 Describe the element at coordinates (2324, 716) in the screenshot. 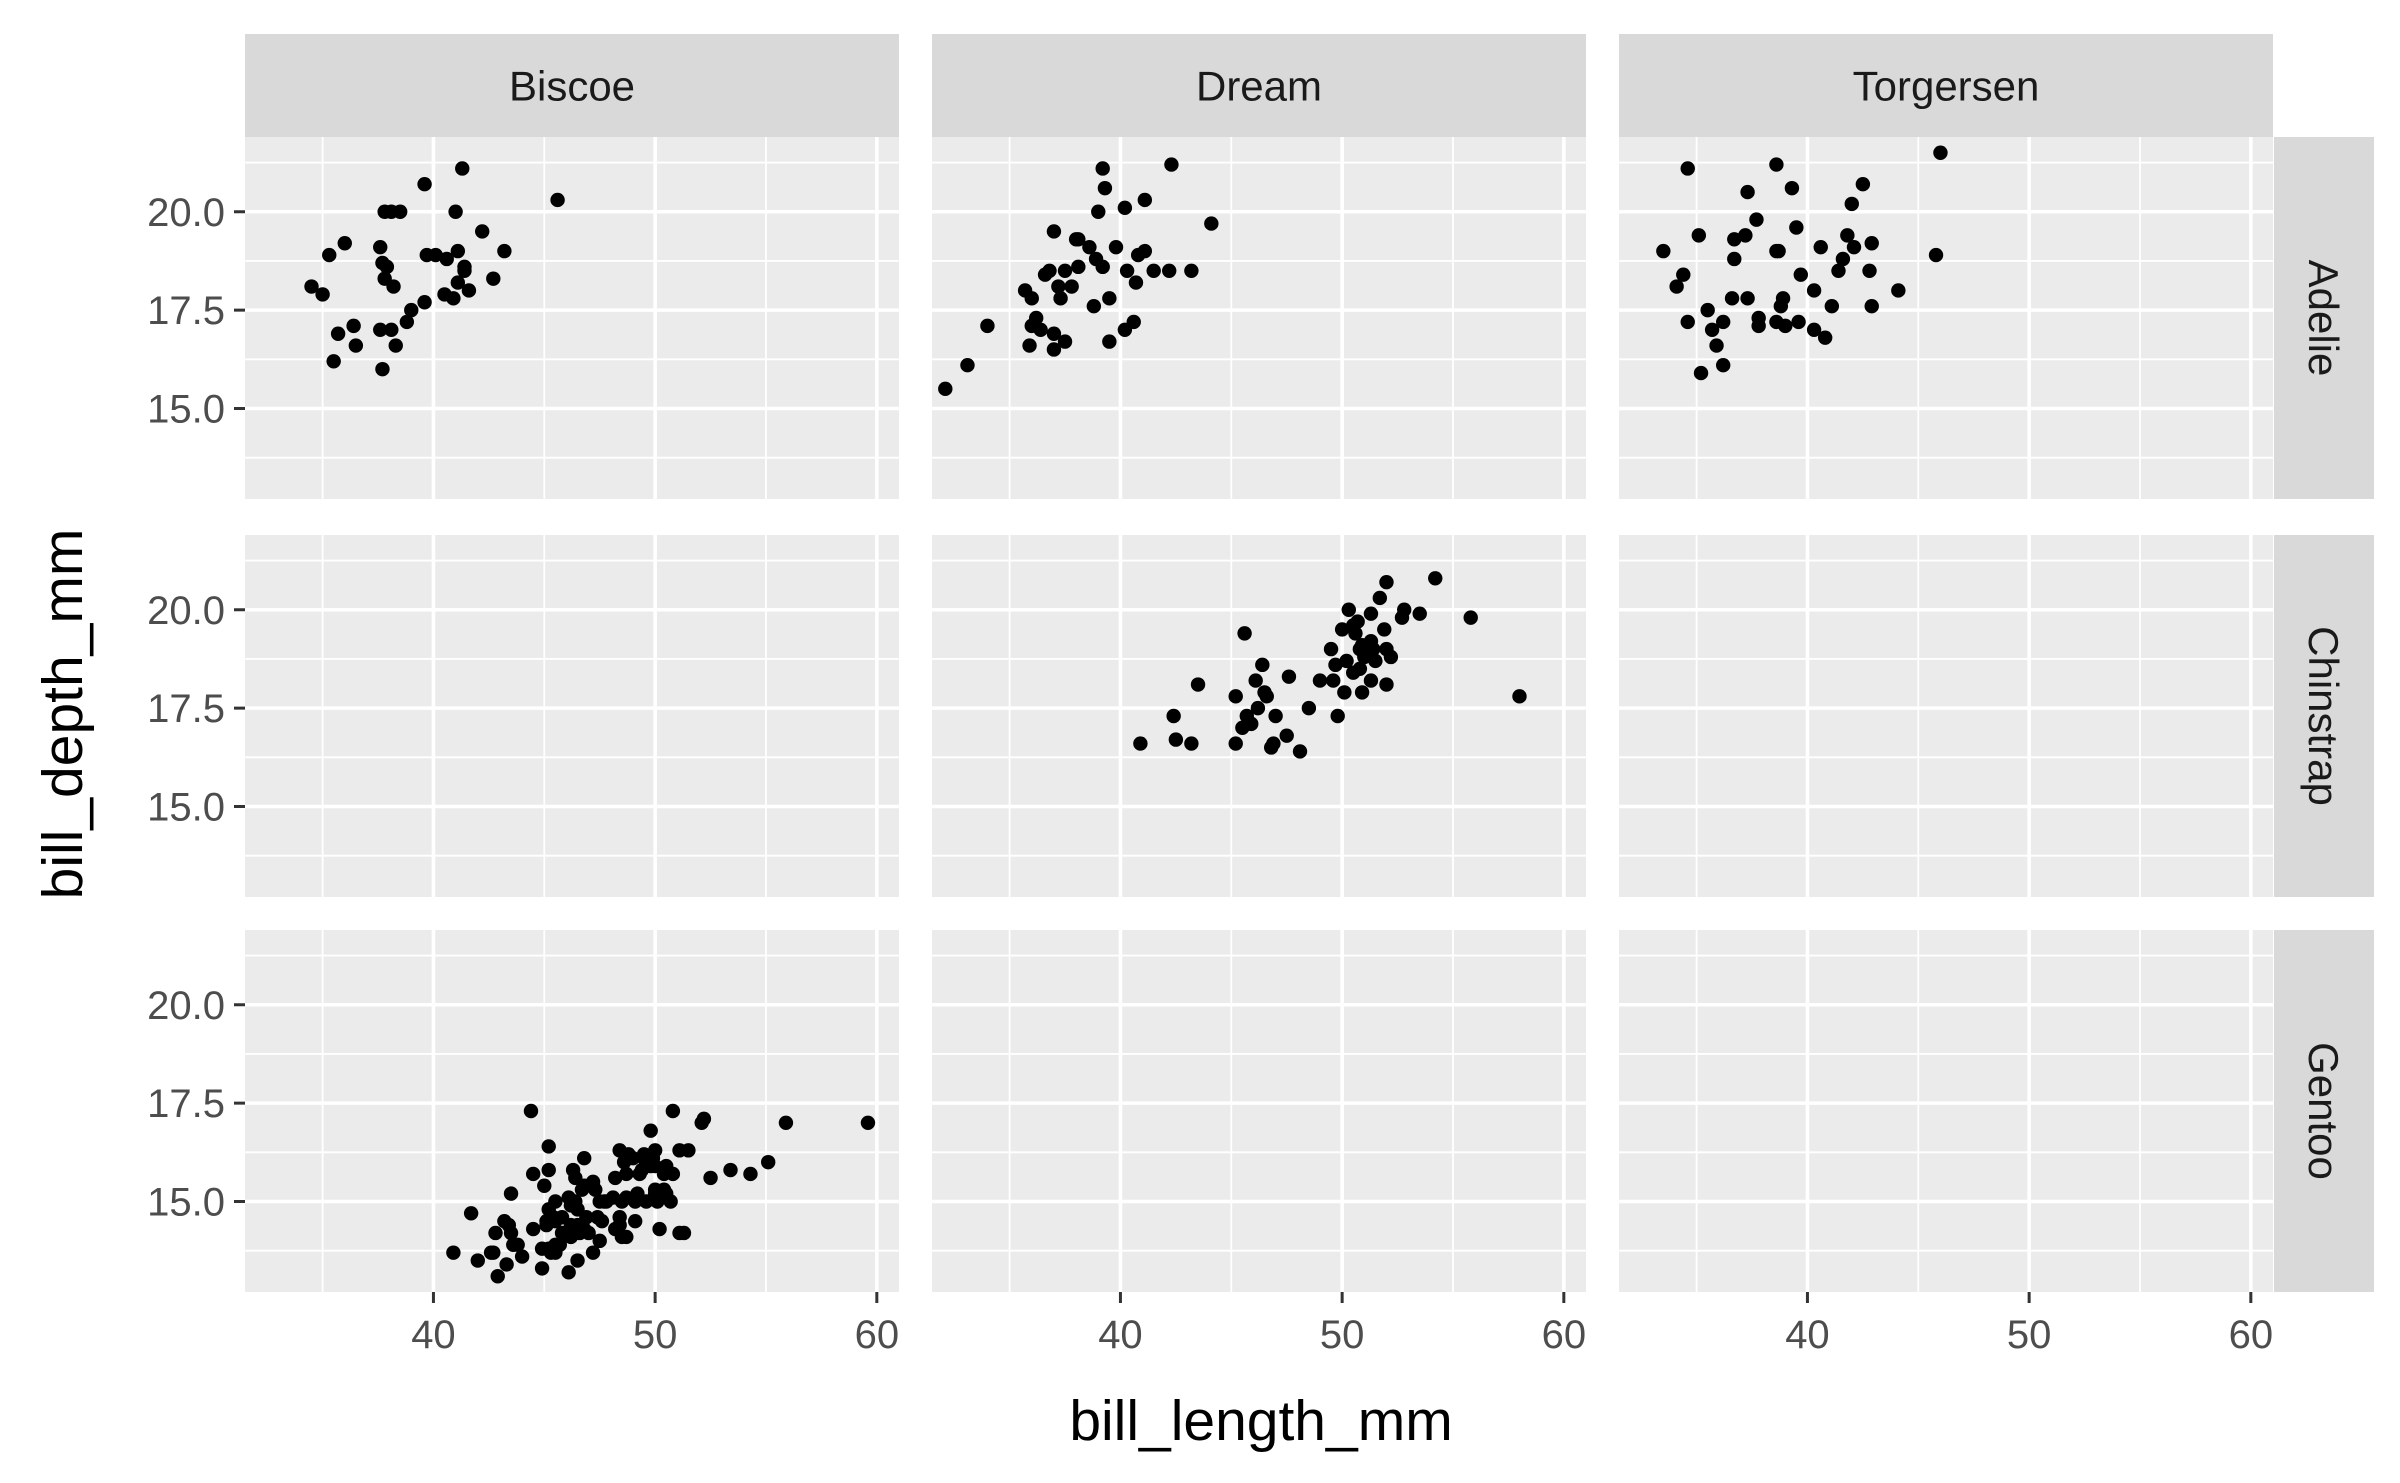

I see `row-strip` at that location.